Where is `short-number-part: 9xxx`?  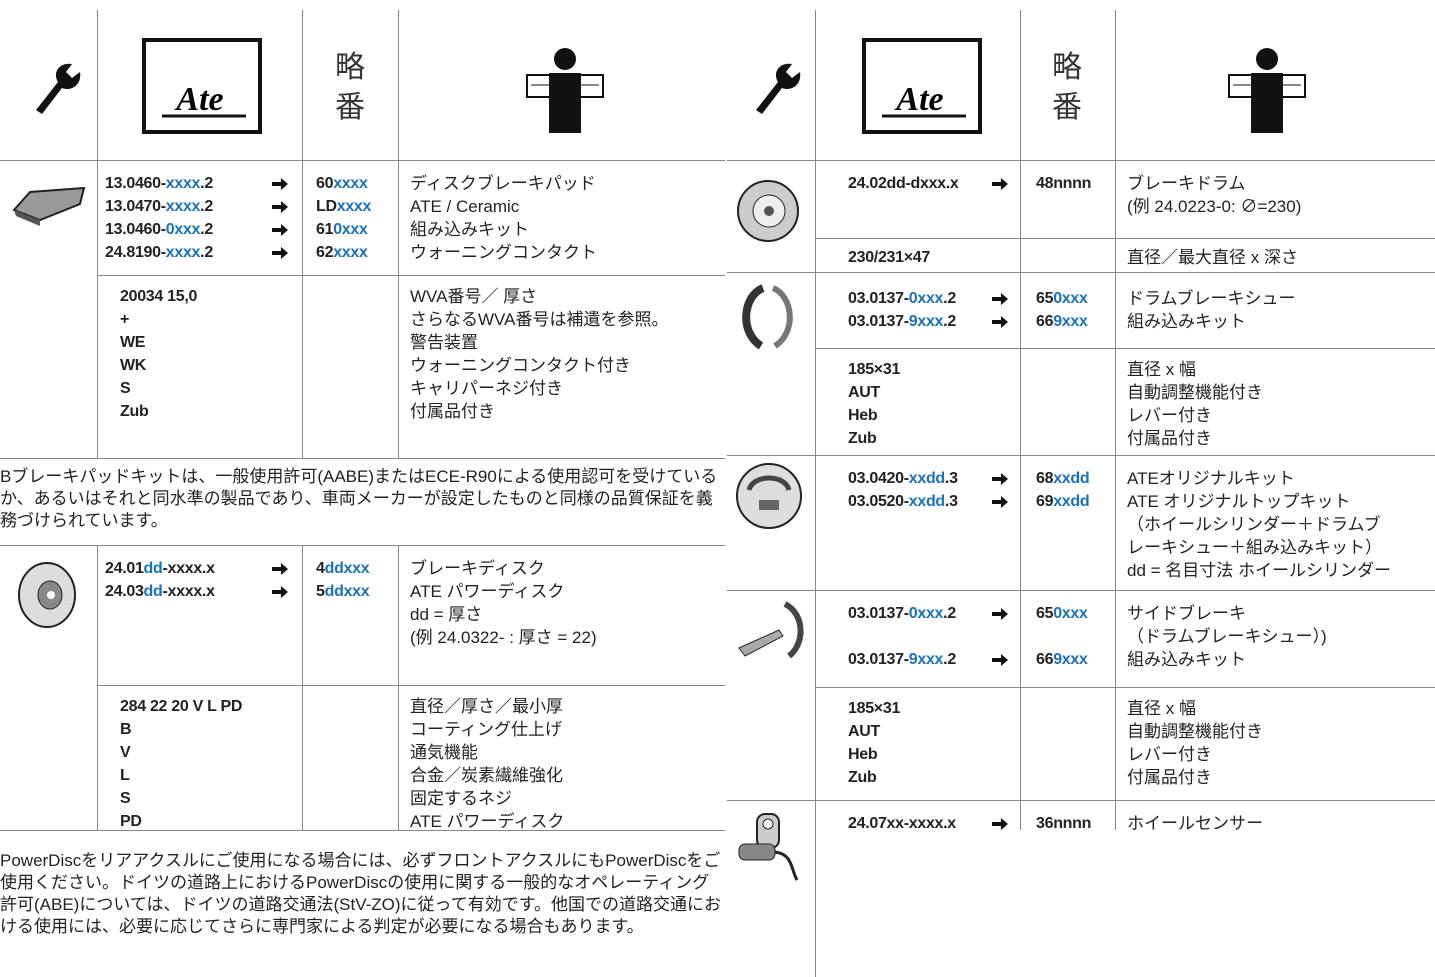 short-number-part: 9xxx is located at coordinates (1070, 659).